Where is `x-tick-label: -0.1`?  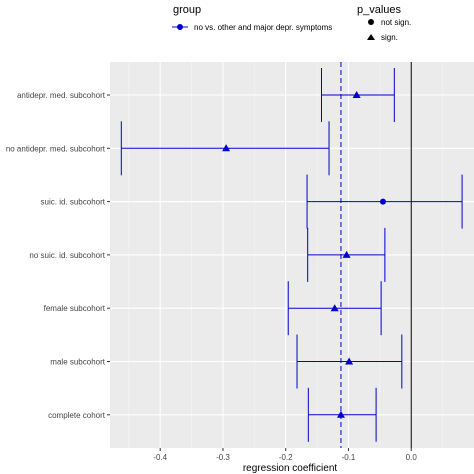 x-tick-label: -0.1 is located at coordinates (349, 457).